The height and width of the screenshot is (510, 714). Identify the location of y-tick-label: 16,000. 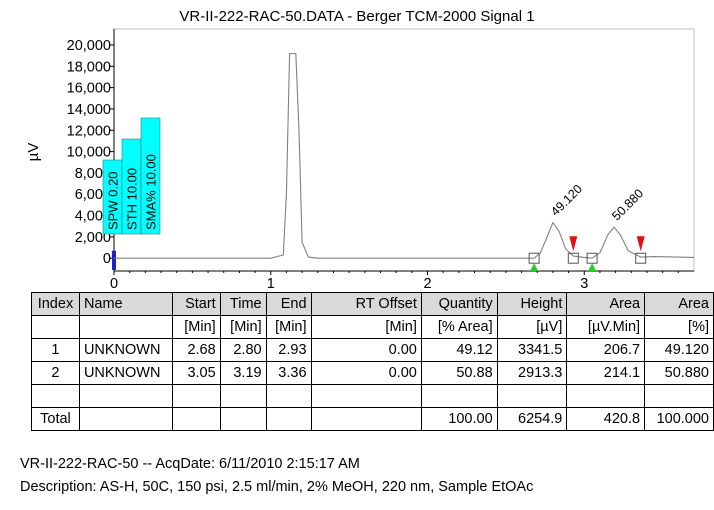
(89, 89).